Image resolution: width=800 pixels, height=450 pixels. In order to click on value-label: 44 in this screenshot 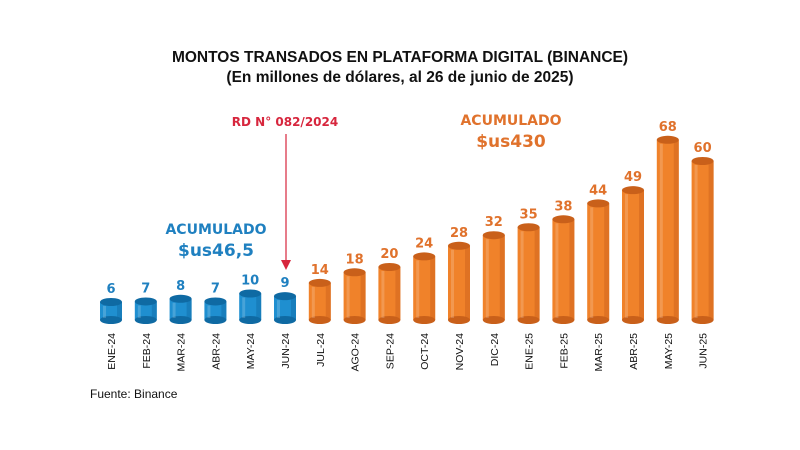, I will do `click(598, 190)`.